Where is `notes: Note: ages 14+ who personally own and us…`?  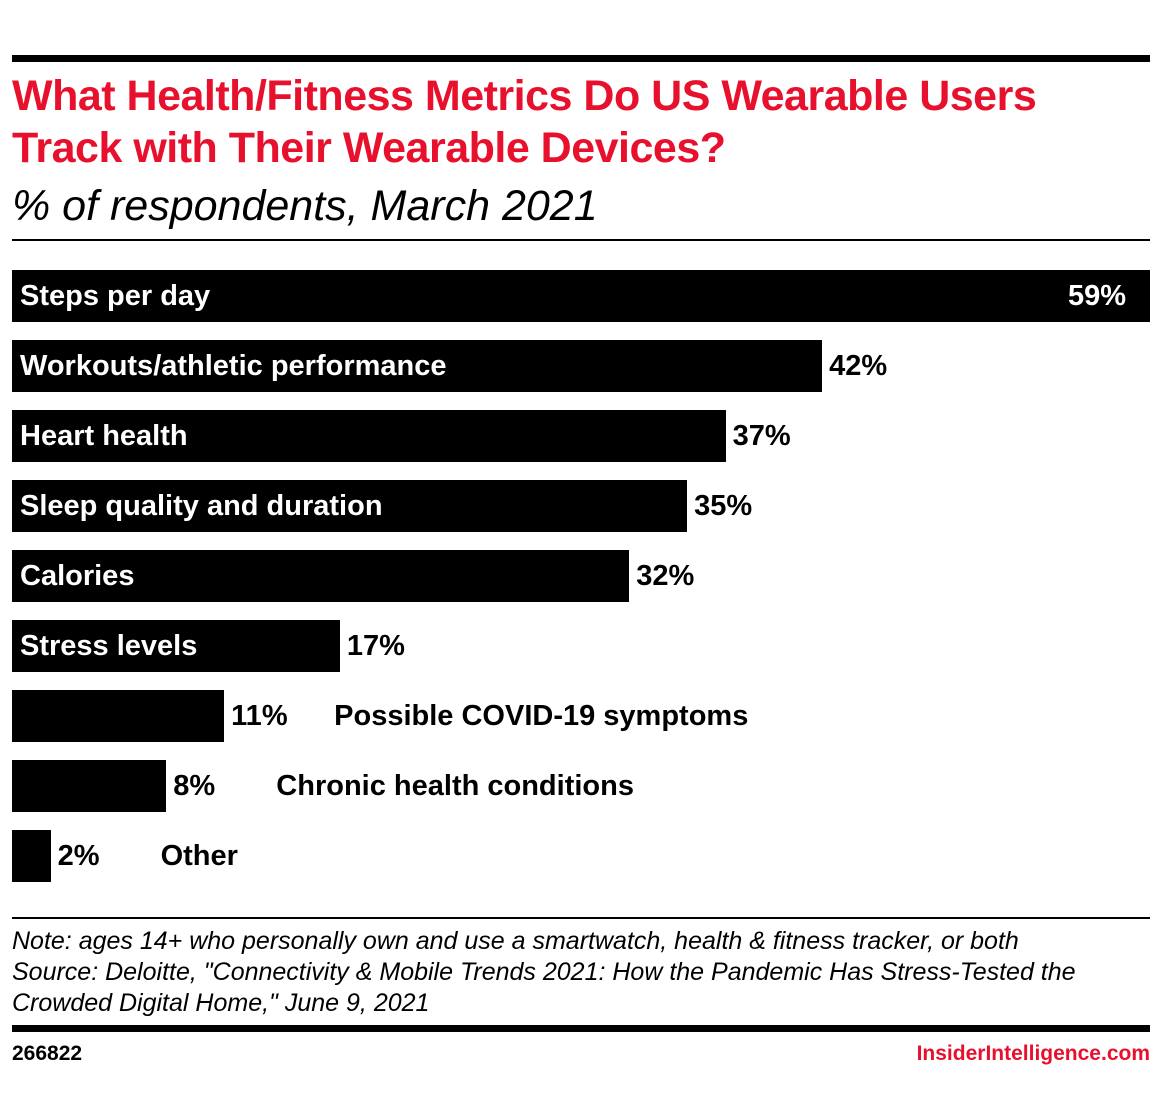
notes: Note: ages 14+ who personally own and us… is located at coordinates (582, 972).